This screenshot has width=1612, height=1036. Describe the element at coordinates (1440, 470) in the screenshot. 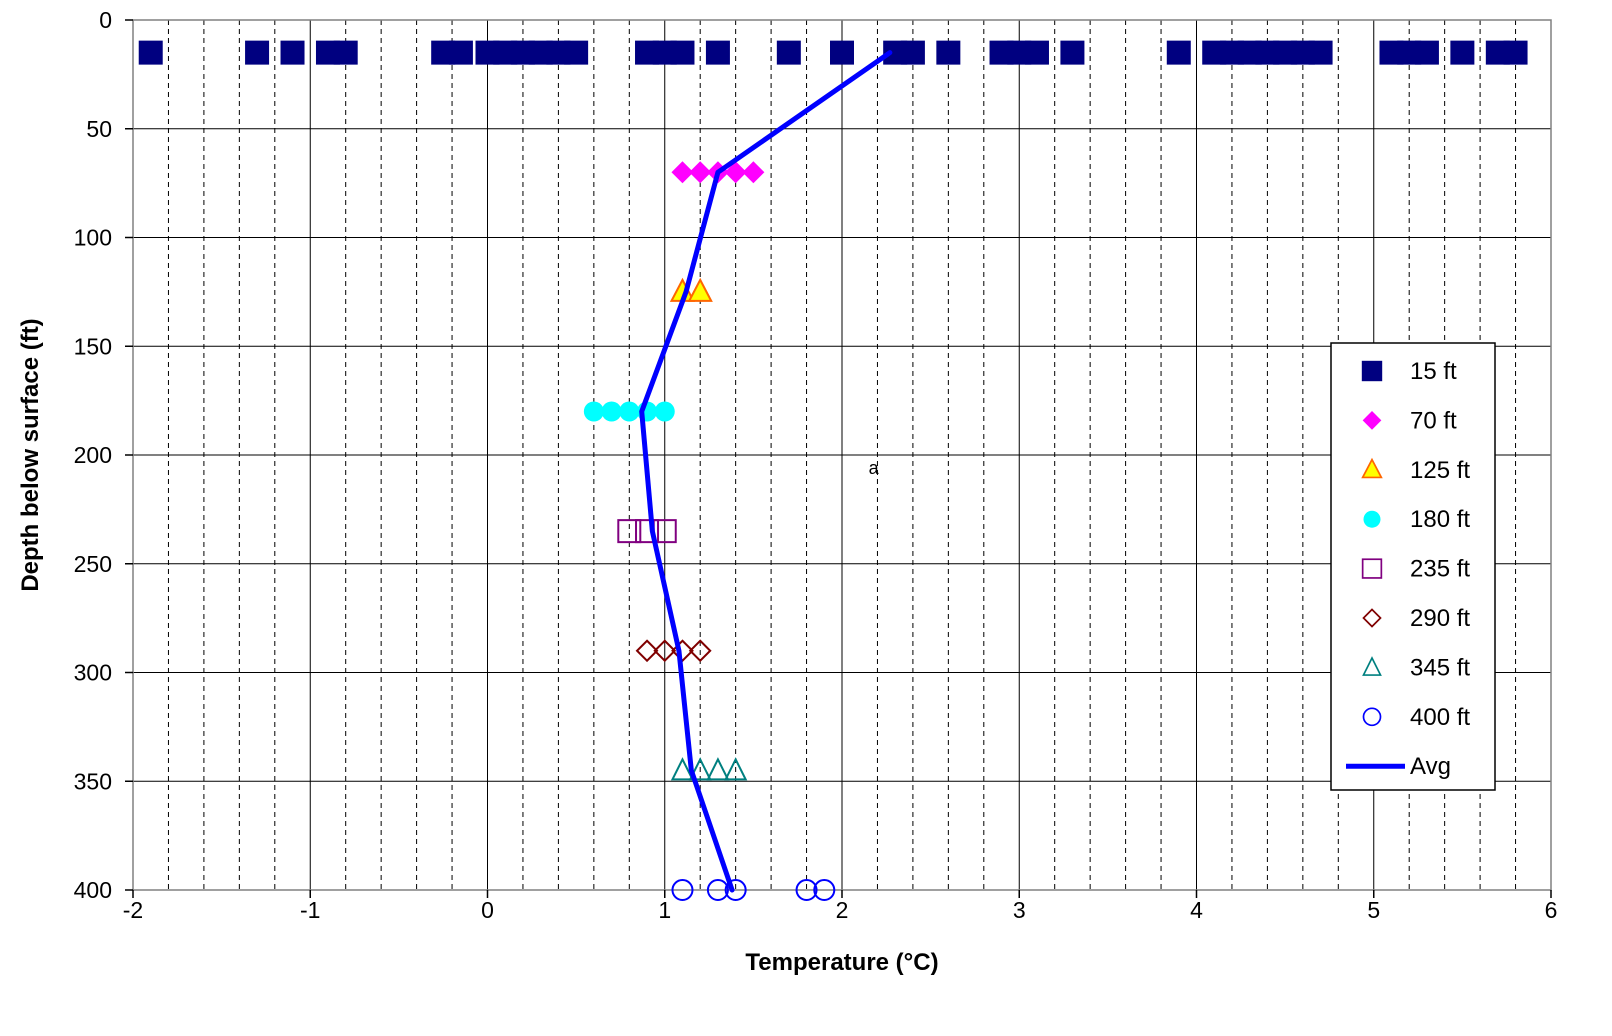

I see `legend-label: 125 ft` at that location.